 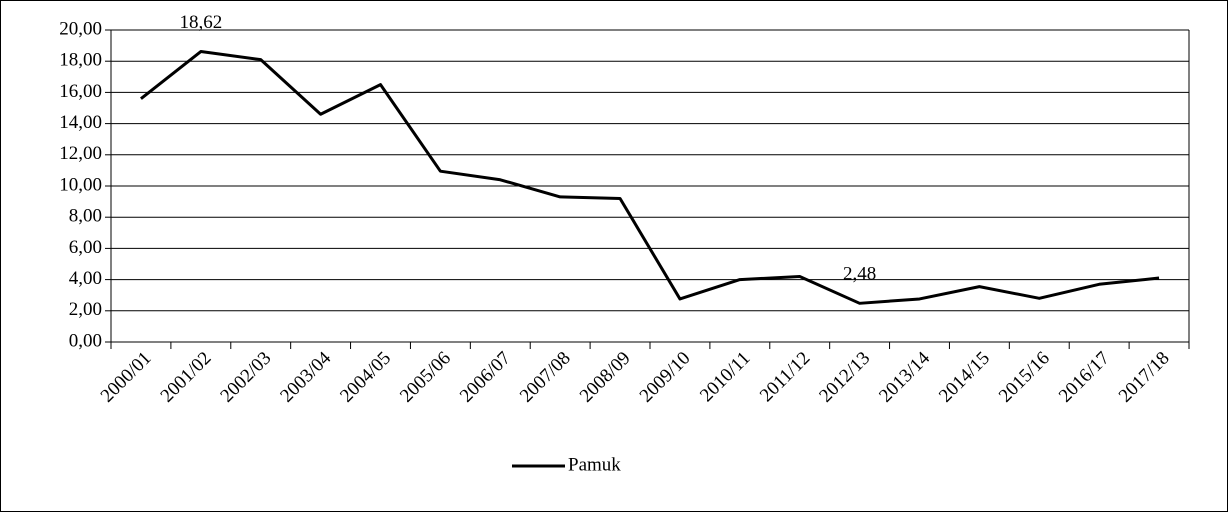 What do you see at coordinates (200, 22) in the screenshot?
I see `data-label: 18,62` at bounding box center [200, 22].